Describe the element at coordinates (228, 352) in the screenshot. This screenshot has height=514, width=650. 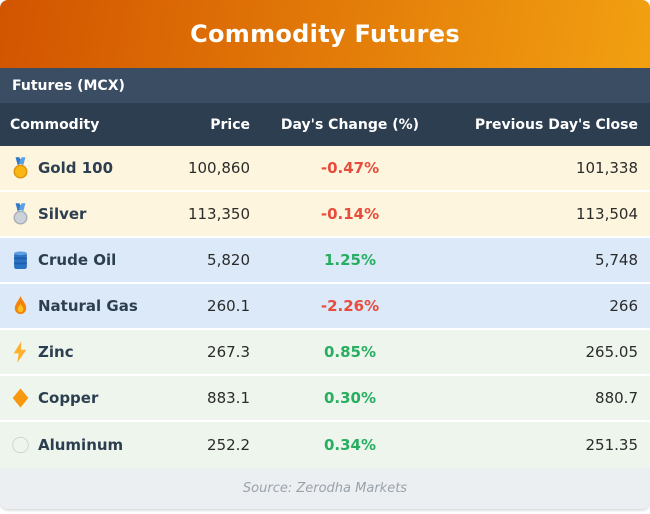
I see `price-value: 267.3` at that location.